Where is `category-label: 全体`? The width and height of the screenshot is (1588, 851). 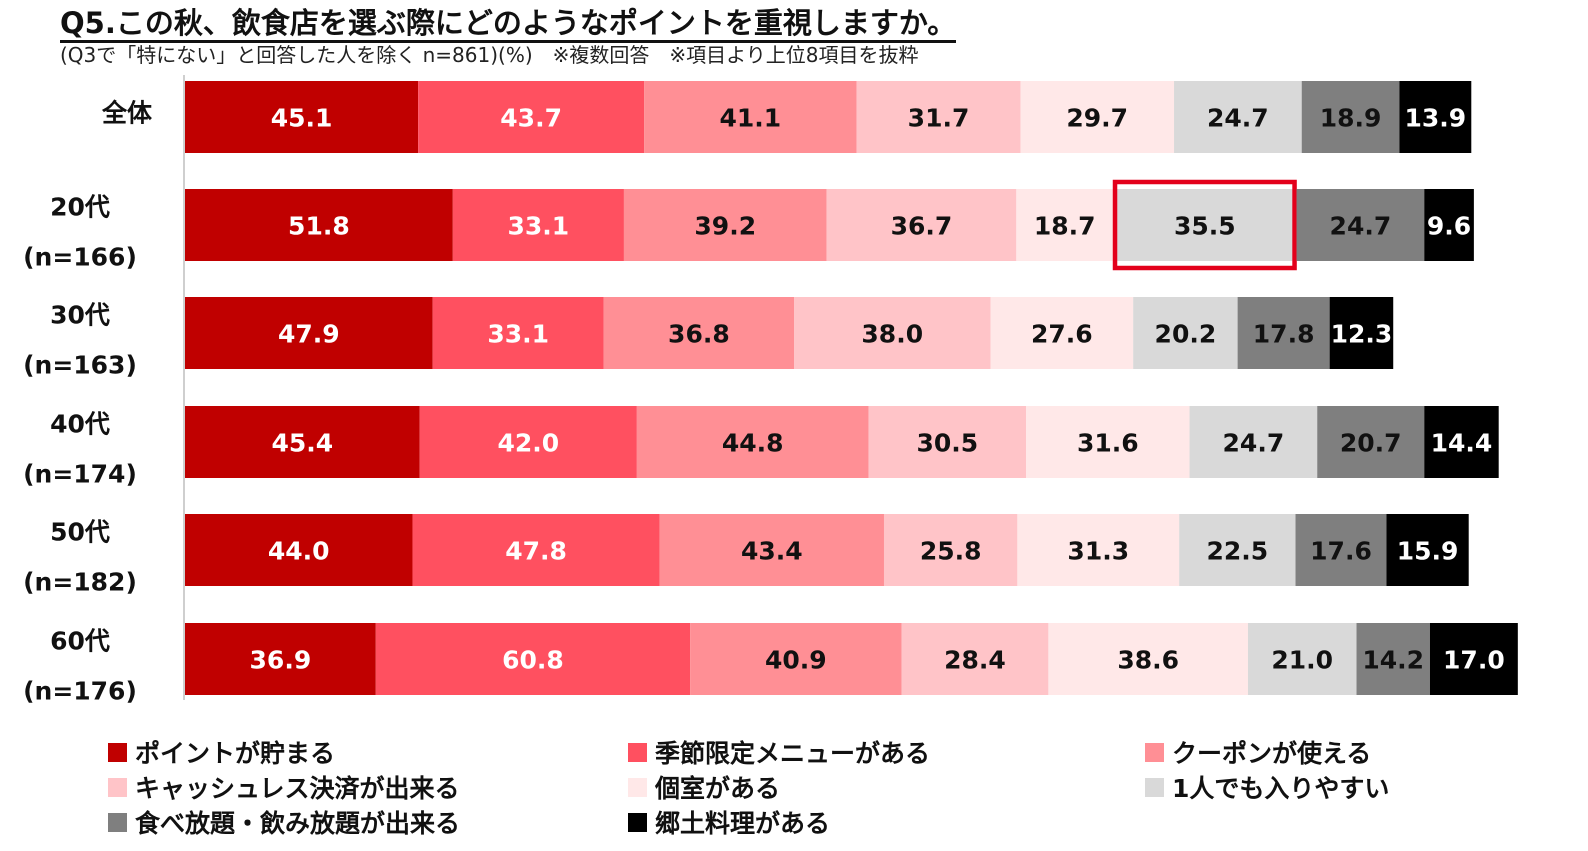
category-label: 全体 is located at coordinates (127, 113).